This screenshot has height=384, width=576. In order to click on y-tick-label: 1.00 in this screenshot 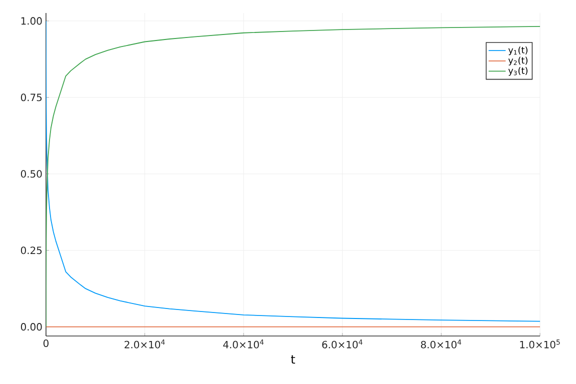, I will do `click(31, 21)`.